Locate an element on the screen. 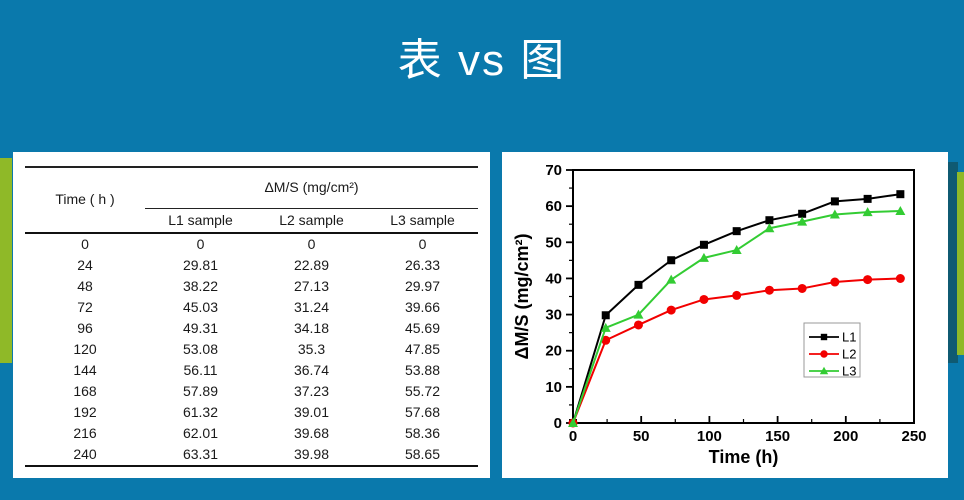 The image size is (964, 500). table-cell: 36.74 is located at coordinates (311, 369).